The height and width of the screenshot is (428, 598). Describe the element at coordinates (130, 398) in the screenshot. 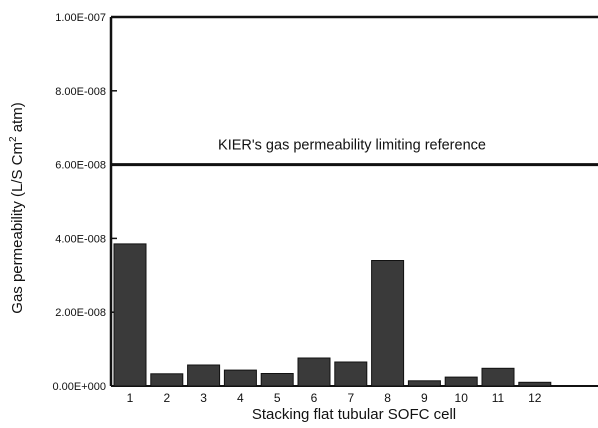

I see `x-tick-label: 1` at that location.